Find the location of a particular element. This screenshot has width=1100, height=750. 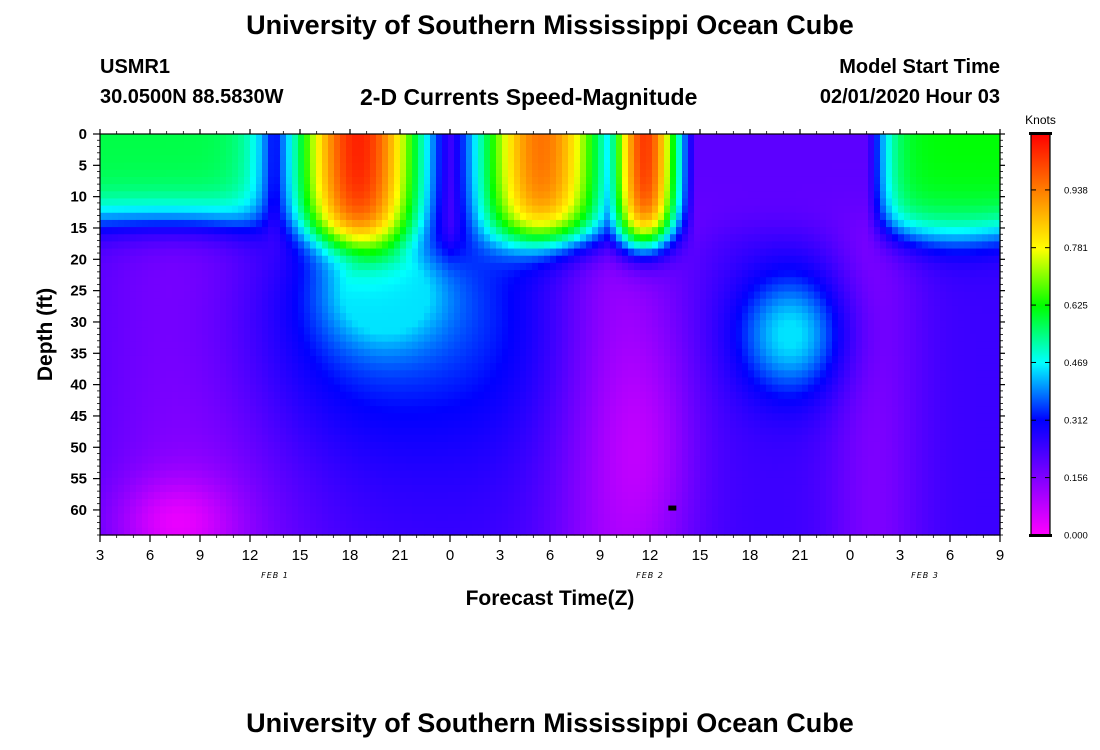

date-label: FEB 1 is located at coordinates (275, 575).